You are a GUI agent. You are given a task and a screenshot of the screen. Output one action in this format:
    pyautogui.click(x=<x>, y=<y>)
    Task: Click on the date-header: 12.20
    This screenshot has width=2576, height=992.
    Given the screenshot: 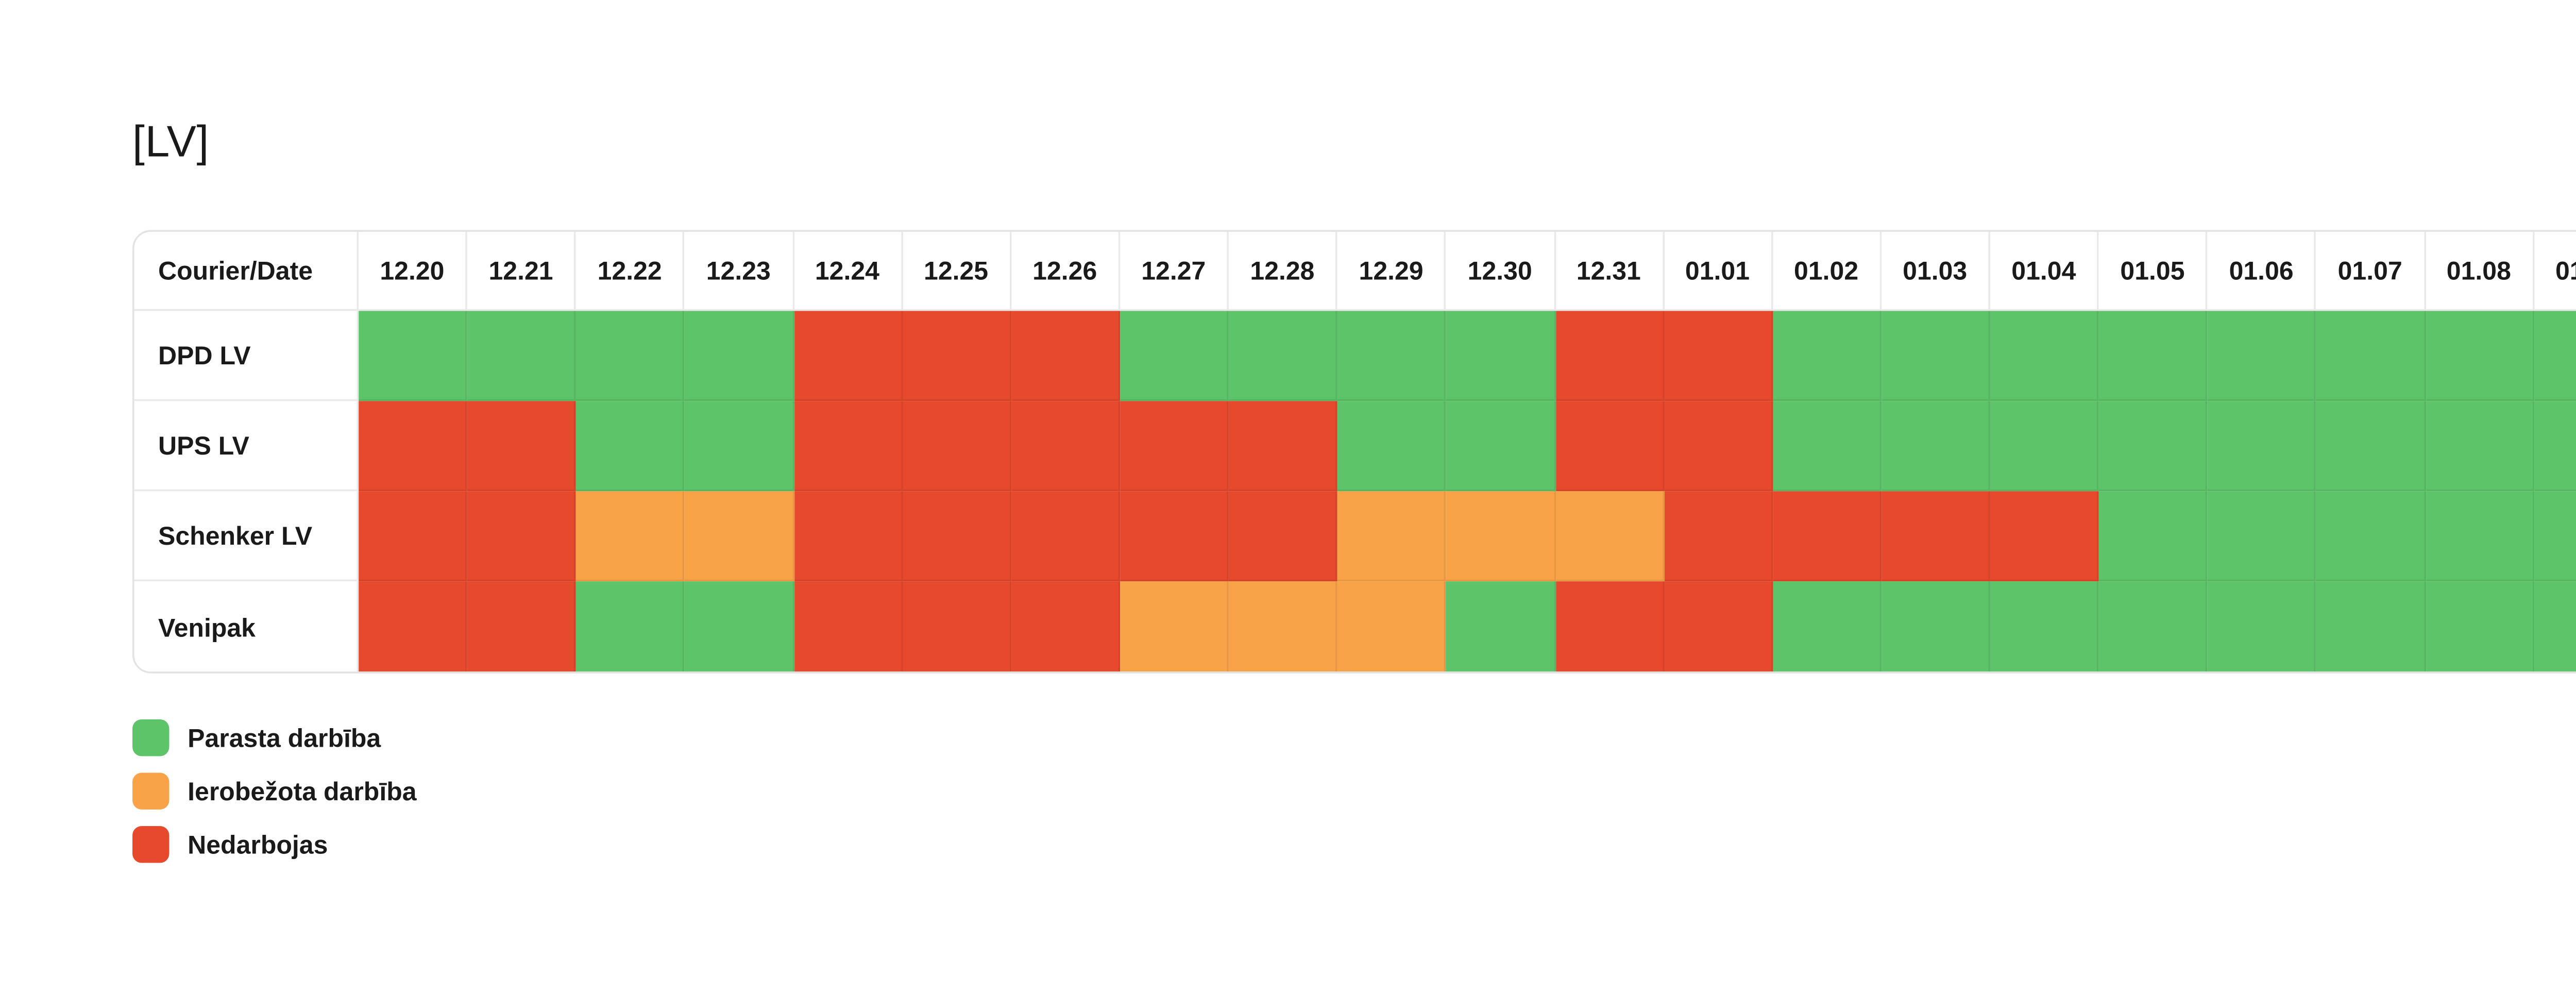 What is the action you would take?
    pyautogui.click(x=414, y=271)
    